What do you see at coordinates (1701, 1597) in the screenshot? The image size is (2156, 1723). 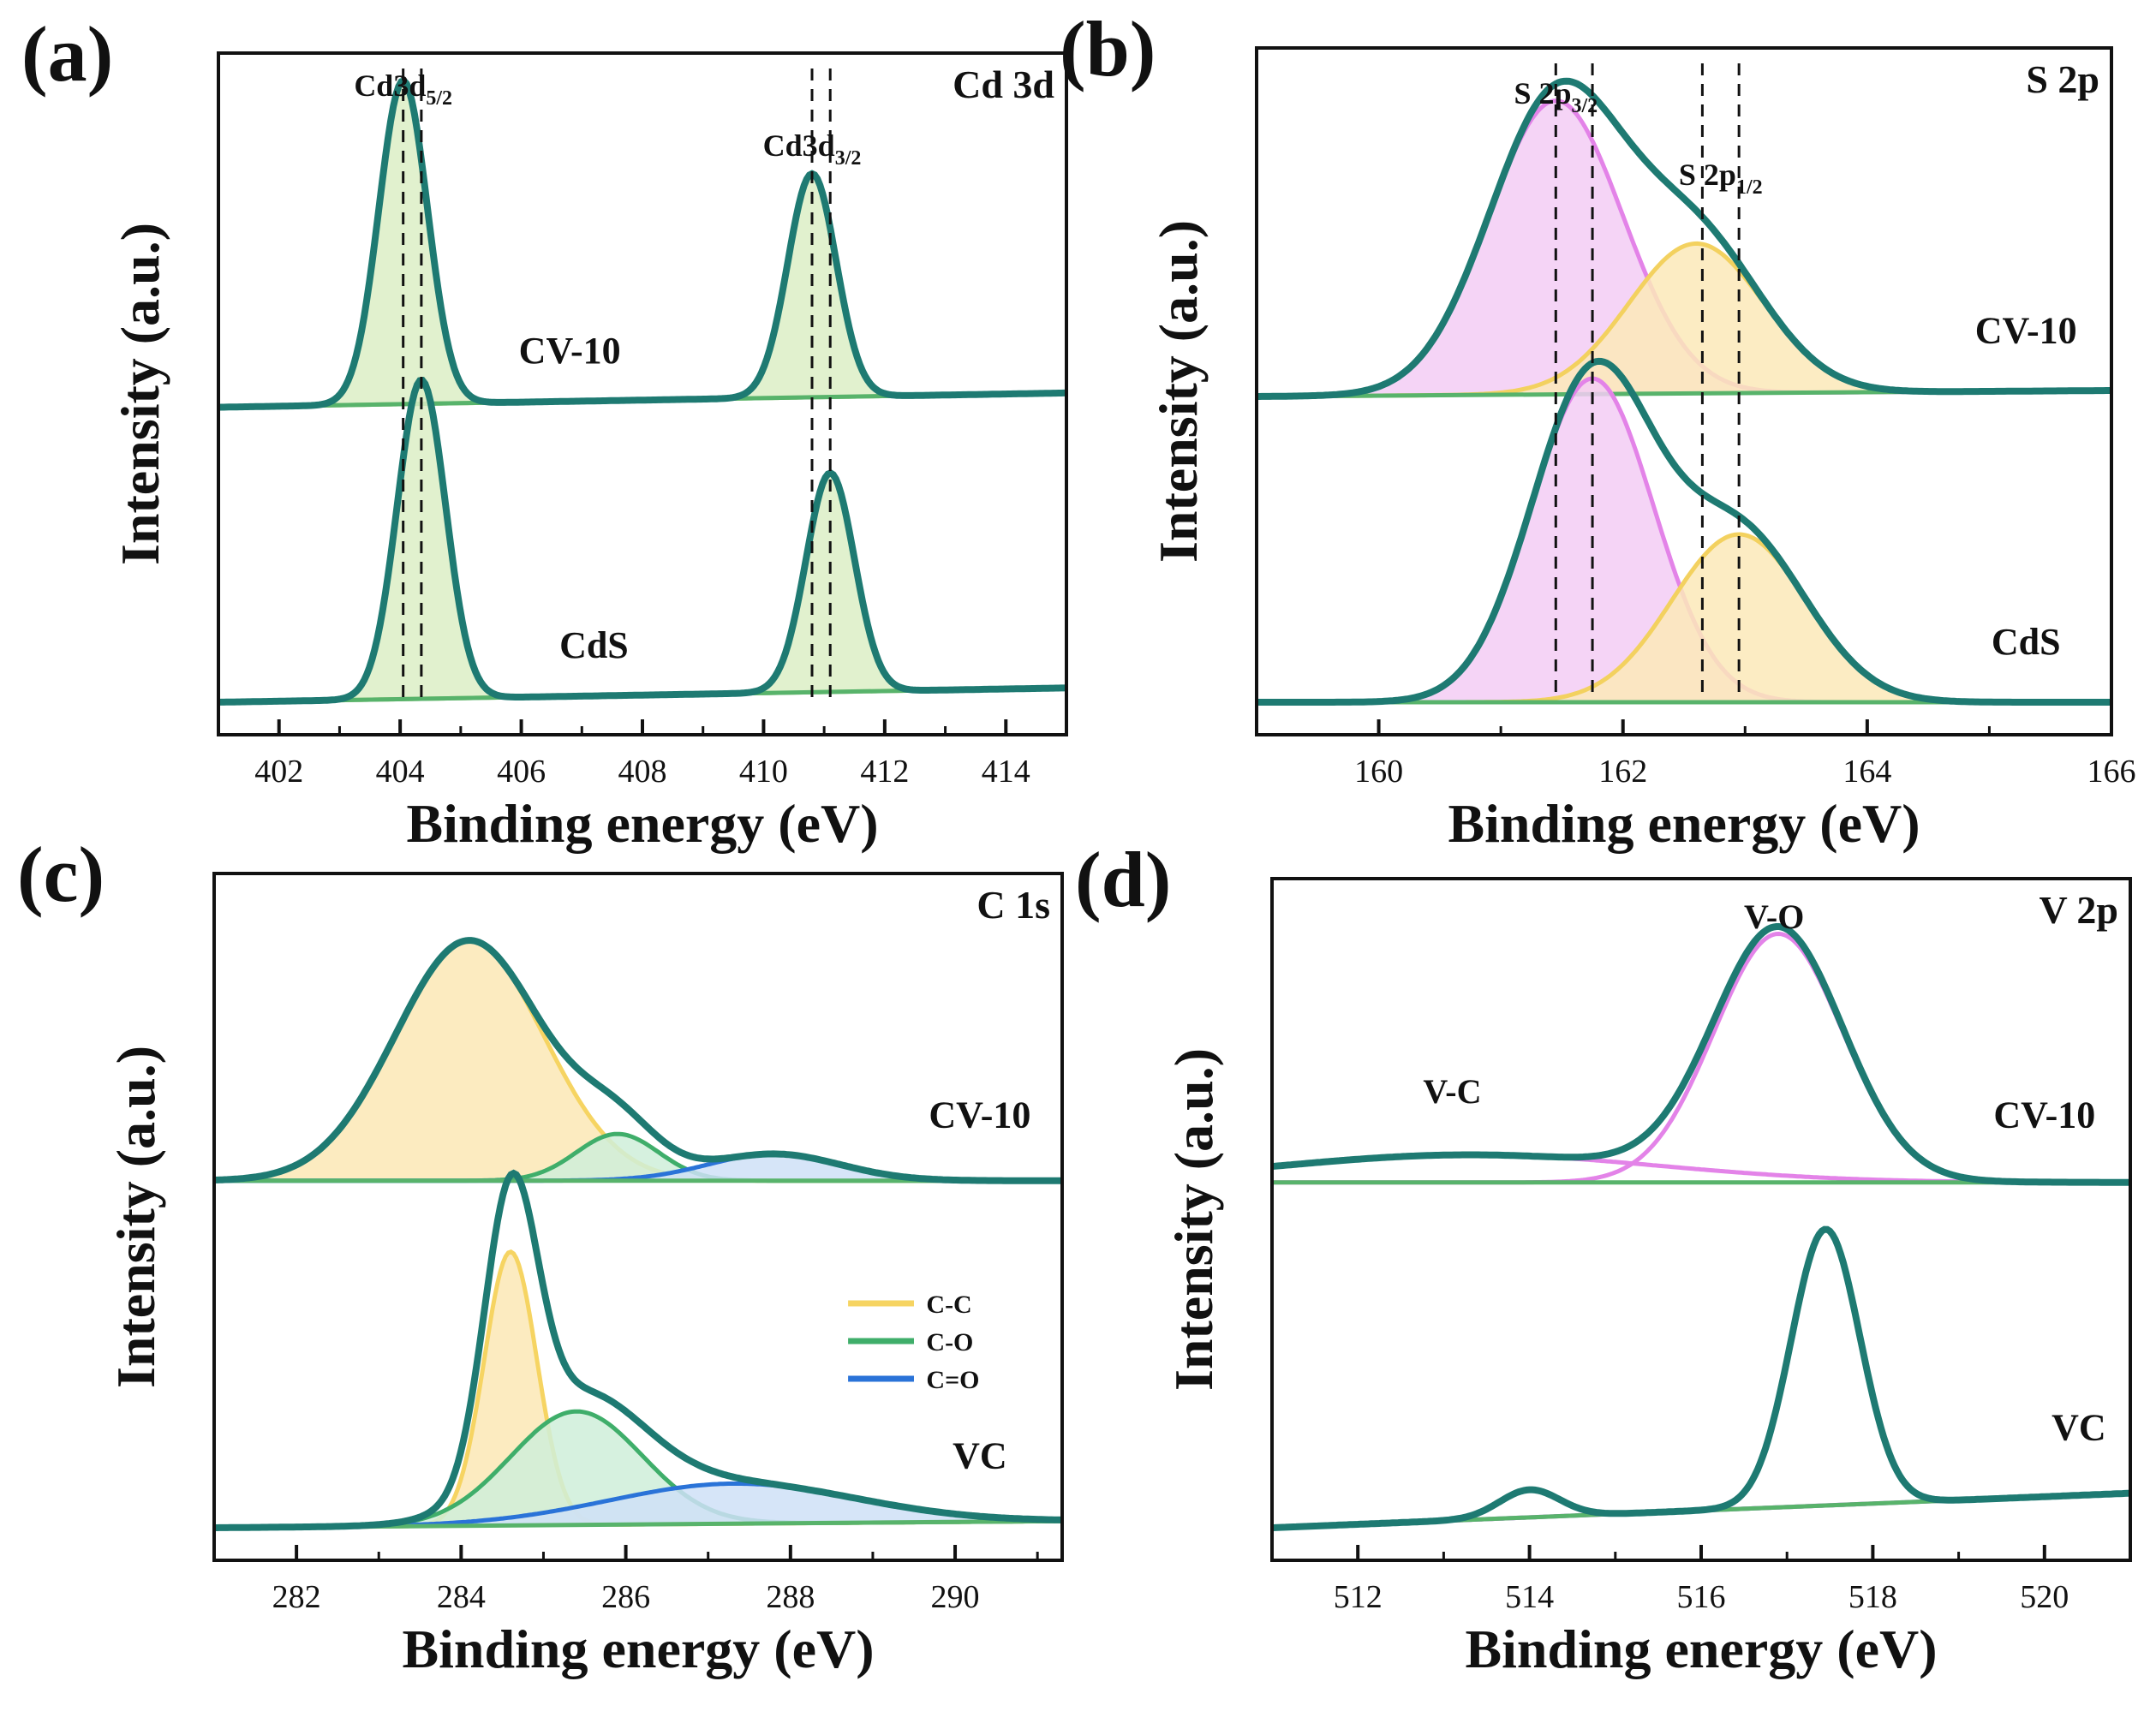 I see `x-tick-label: 516` at bounding box center [1701, 1597].